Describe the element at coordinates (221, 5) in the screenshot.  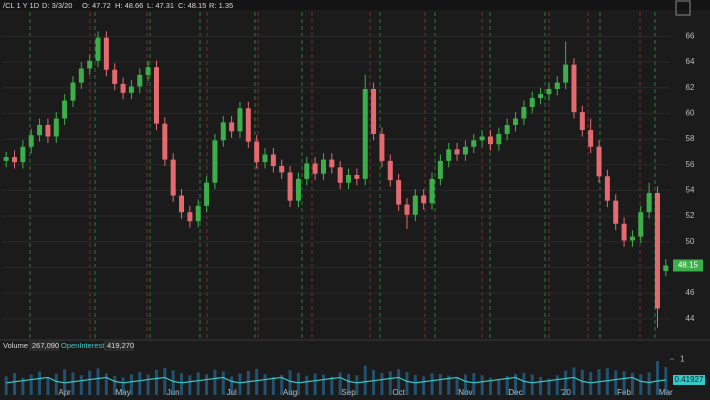
I see `ohlc-range: R: 1.35` at that location.